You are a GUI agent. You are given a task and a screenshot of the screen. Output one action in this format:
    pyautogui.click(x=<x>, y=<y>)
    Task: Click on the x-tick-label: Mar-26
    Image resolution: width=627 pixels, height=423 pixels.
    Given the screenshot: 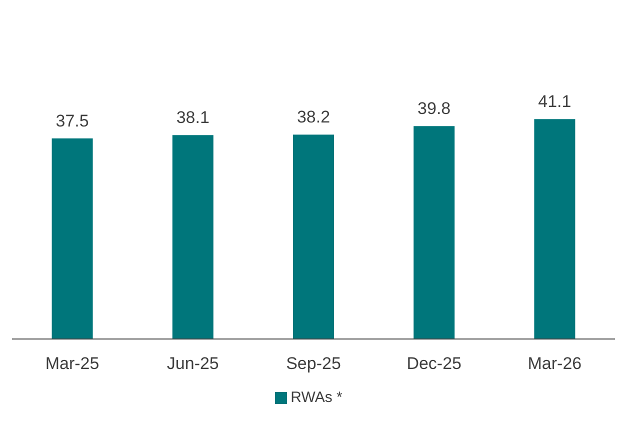 What is the action you would take?
    pyautogui.click(x=555, y=364)
    